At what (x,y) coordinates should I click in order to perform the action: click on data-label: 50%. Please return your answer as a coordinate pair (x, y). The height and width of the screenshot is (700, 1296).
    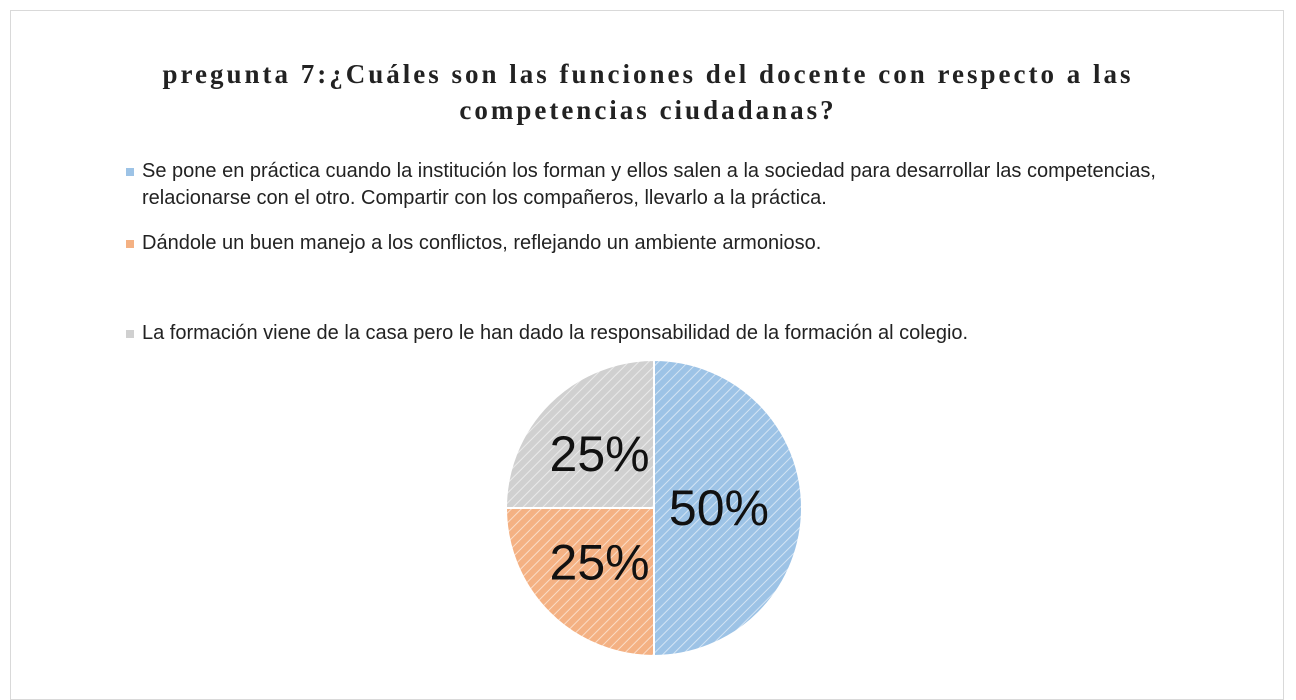
    Looking at the image, I should click on (719, 508).